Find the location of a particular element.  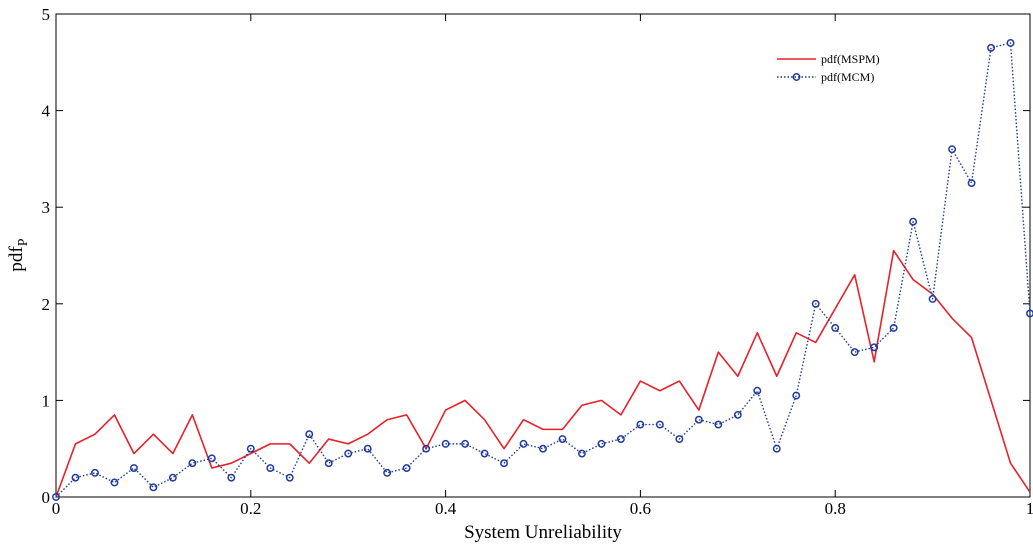

y-tick-label: 0 is located at coordinates (46, 497).